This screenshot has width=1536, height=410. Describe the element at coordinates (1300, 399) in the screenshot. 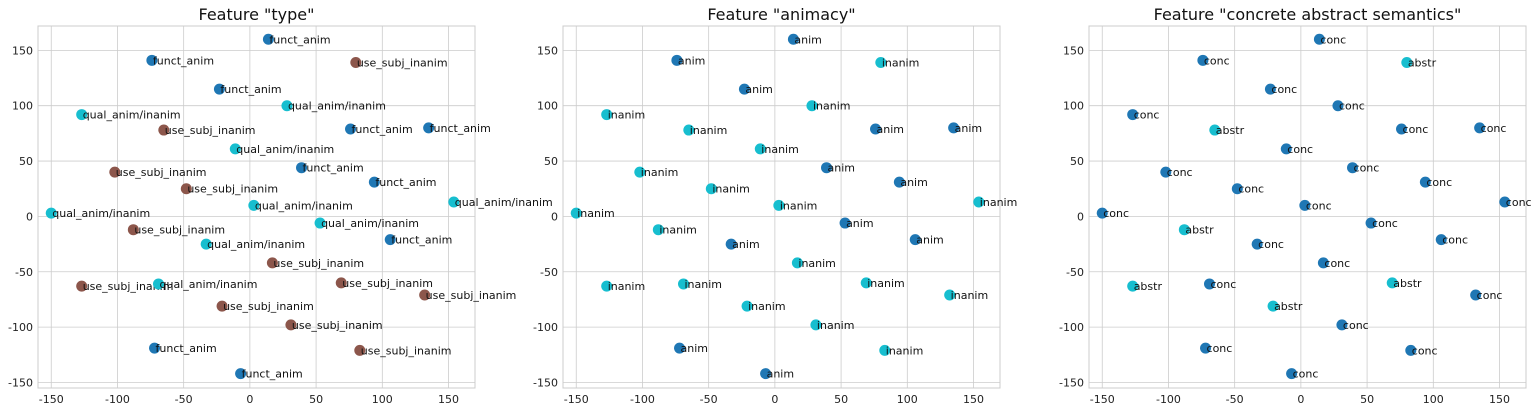

I see `x-tick-label: 0` at that location.